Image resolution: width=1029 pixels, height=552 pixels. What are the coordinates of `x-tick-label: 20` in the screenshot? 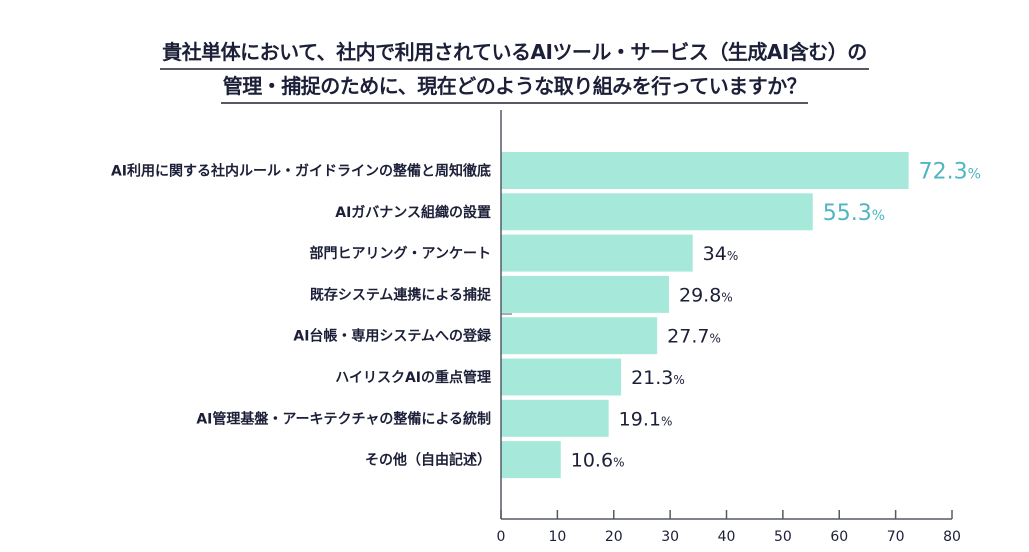 It's located at (614, 537).